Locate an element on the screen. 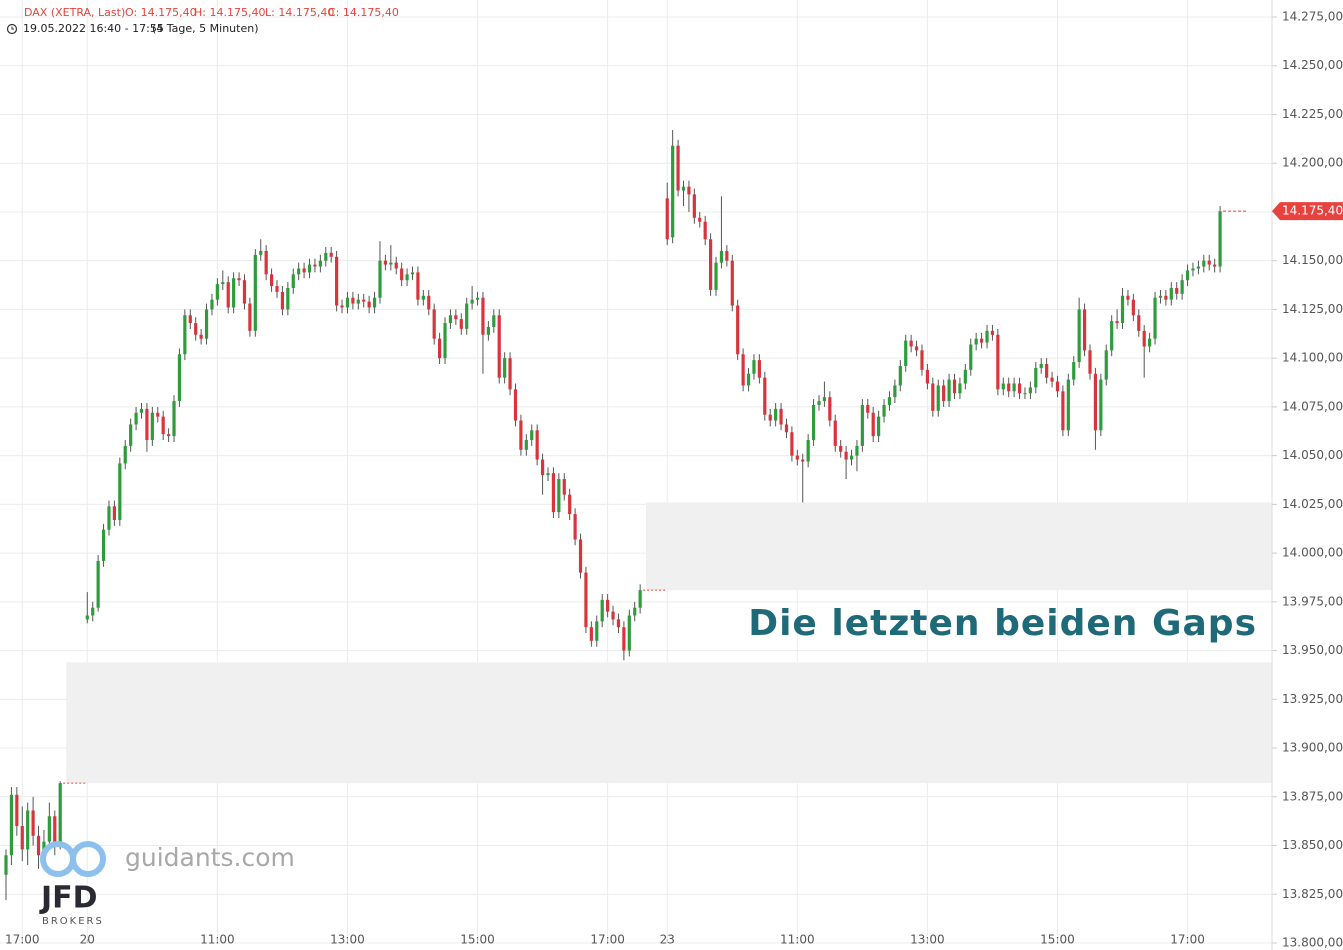 Image resolution: width=1343 pixels, height=950 pixels. watermark-brand: JFD is located at coordinates (68, 898).